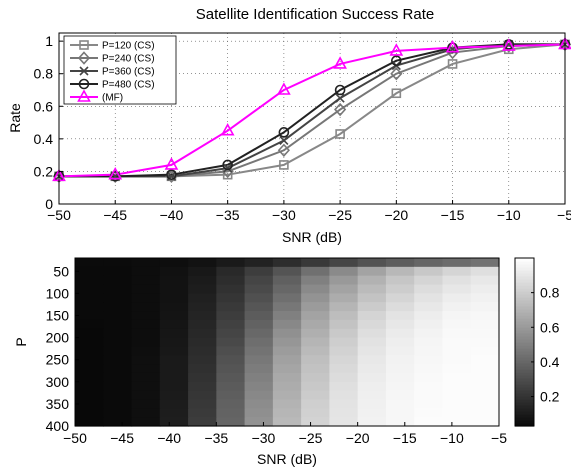 This screenshot has height=472, width=571. I want to click on heatmap-y-tick-label: 150, so click(58, 315).